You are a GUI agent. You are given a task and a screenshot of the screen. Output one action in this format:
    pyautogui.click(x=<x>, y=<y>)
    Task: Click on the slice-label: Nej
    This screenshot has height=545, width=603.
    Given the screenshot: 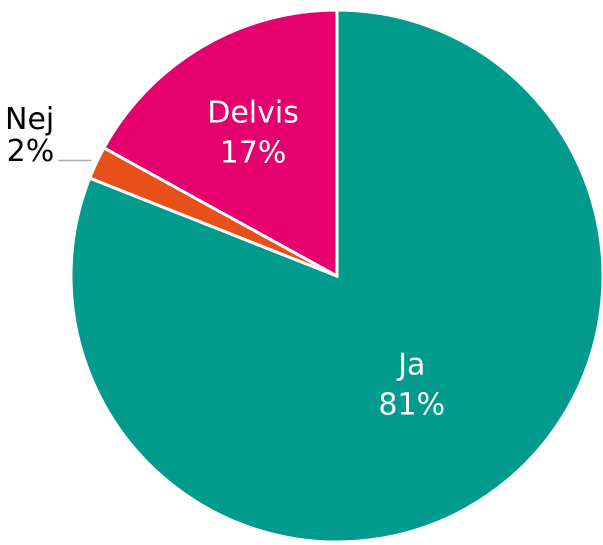 What is the action you would take?
    pyautogui.click(x=29, y=119)
    